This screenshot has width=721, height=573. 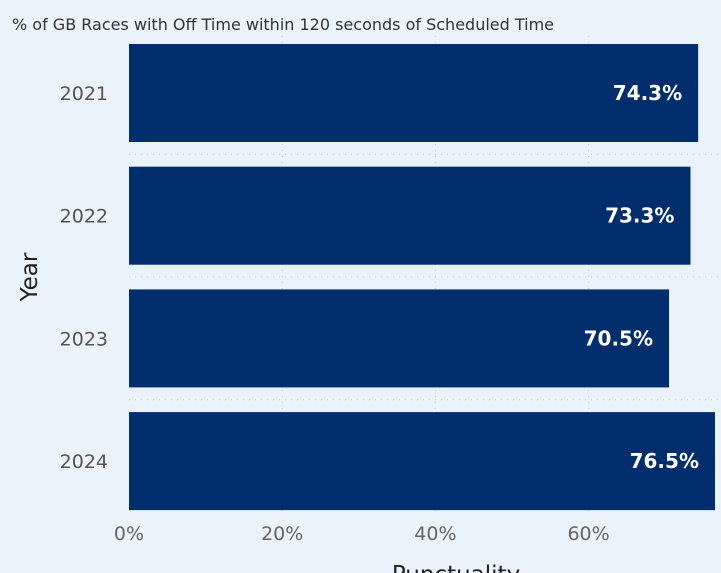 What do you see at coordinates (414, 93) in the screenshot?
I see `bar-2021` at bounding box center [414, 93].